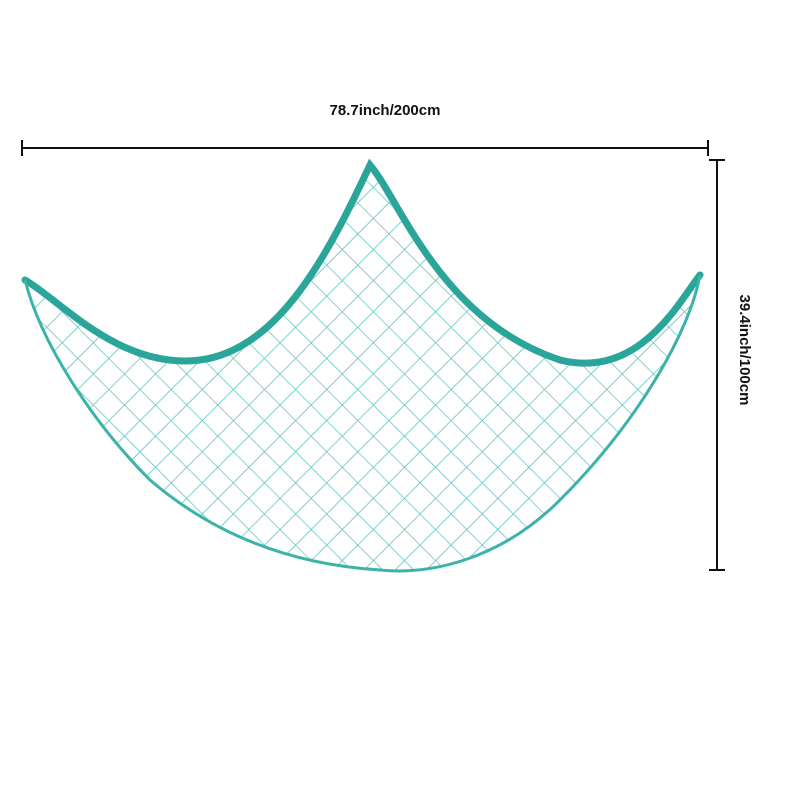 This screenshot has height=805, width=800. What do you see at coordinates (385, 110) in the screenshot?
I see `width-label: 78.7inch/200cm` at bounding box center [385, 110].